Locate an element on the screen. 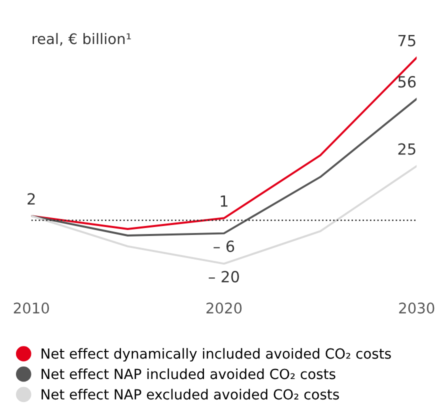  data-label: – 20 is located at coordinates (223, 276).